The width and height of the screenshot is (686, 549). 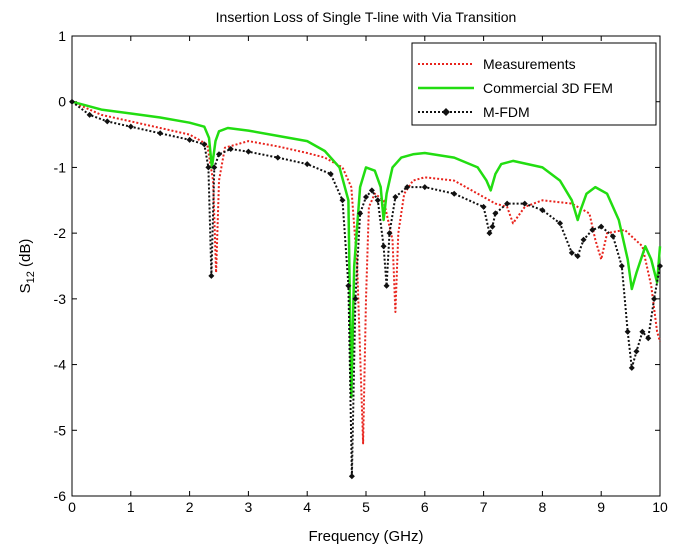 What do you see at coordinates (190, 507) in the screenshot?
I see `x-tick-label: 2` at bounding box center [190, 507].